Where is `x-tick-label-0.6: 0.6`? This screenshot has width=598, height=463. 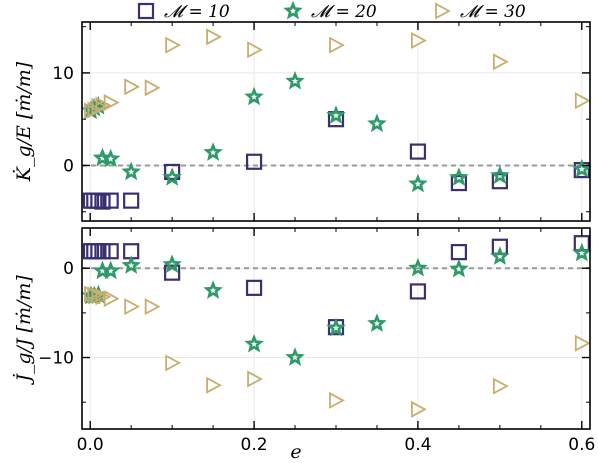 x-tick-label-0.6: 0.6 is located at coordinates (581, 445).